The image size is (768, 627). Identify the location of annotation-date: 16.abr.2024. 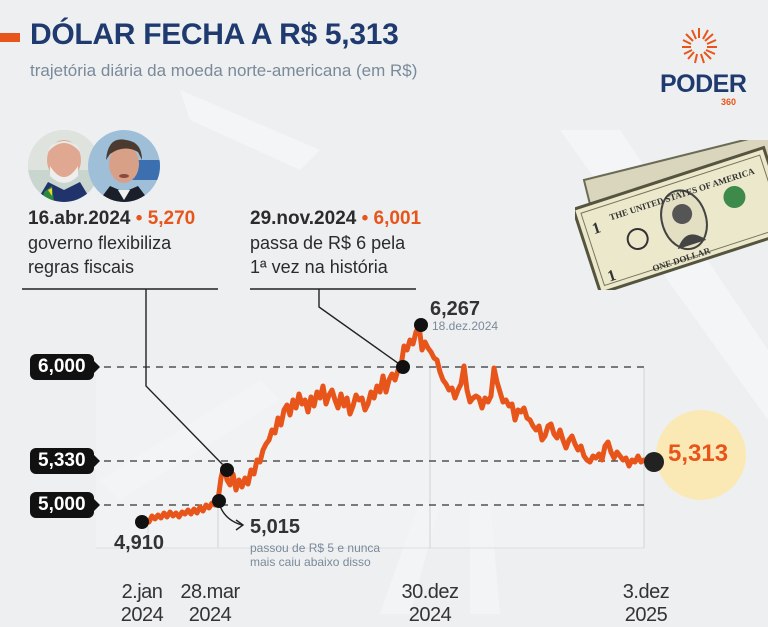
(79, 218).